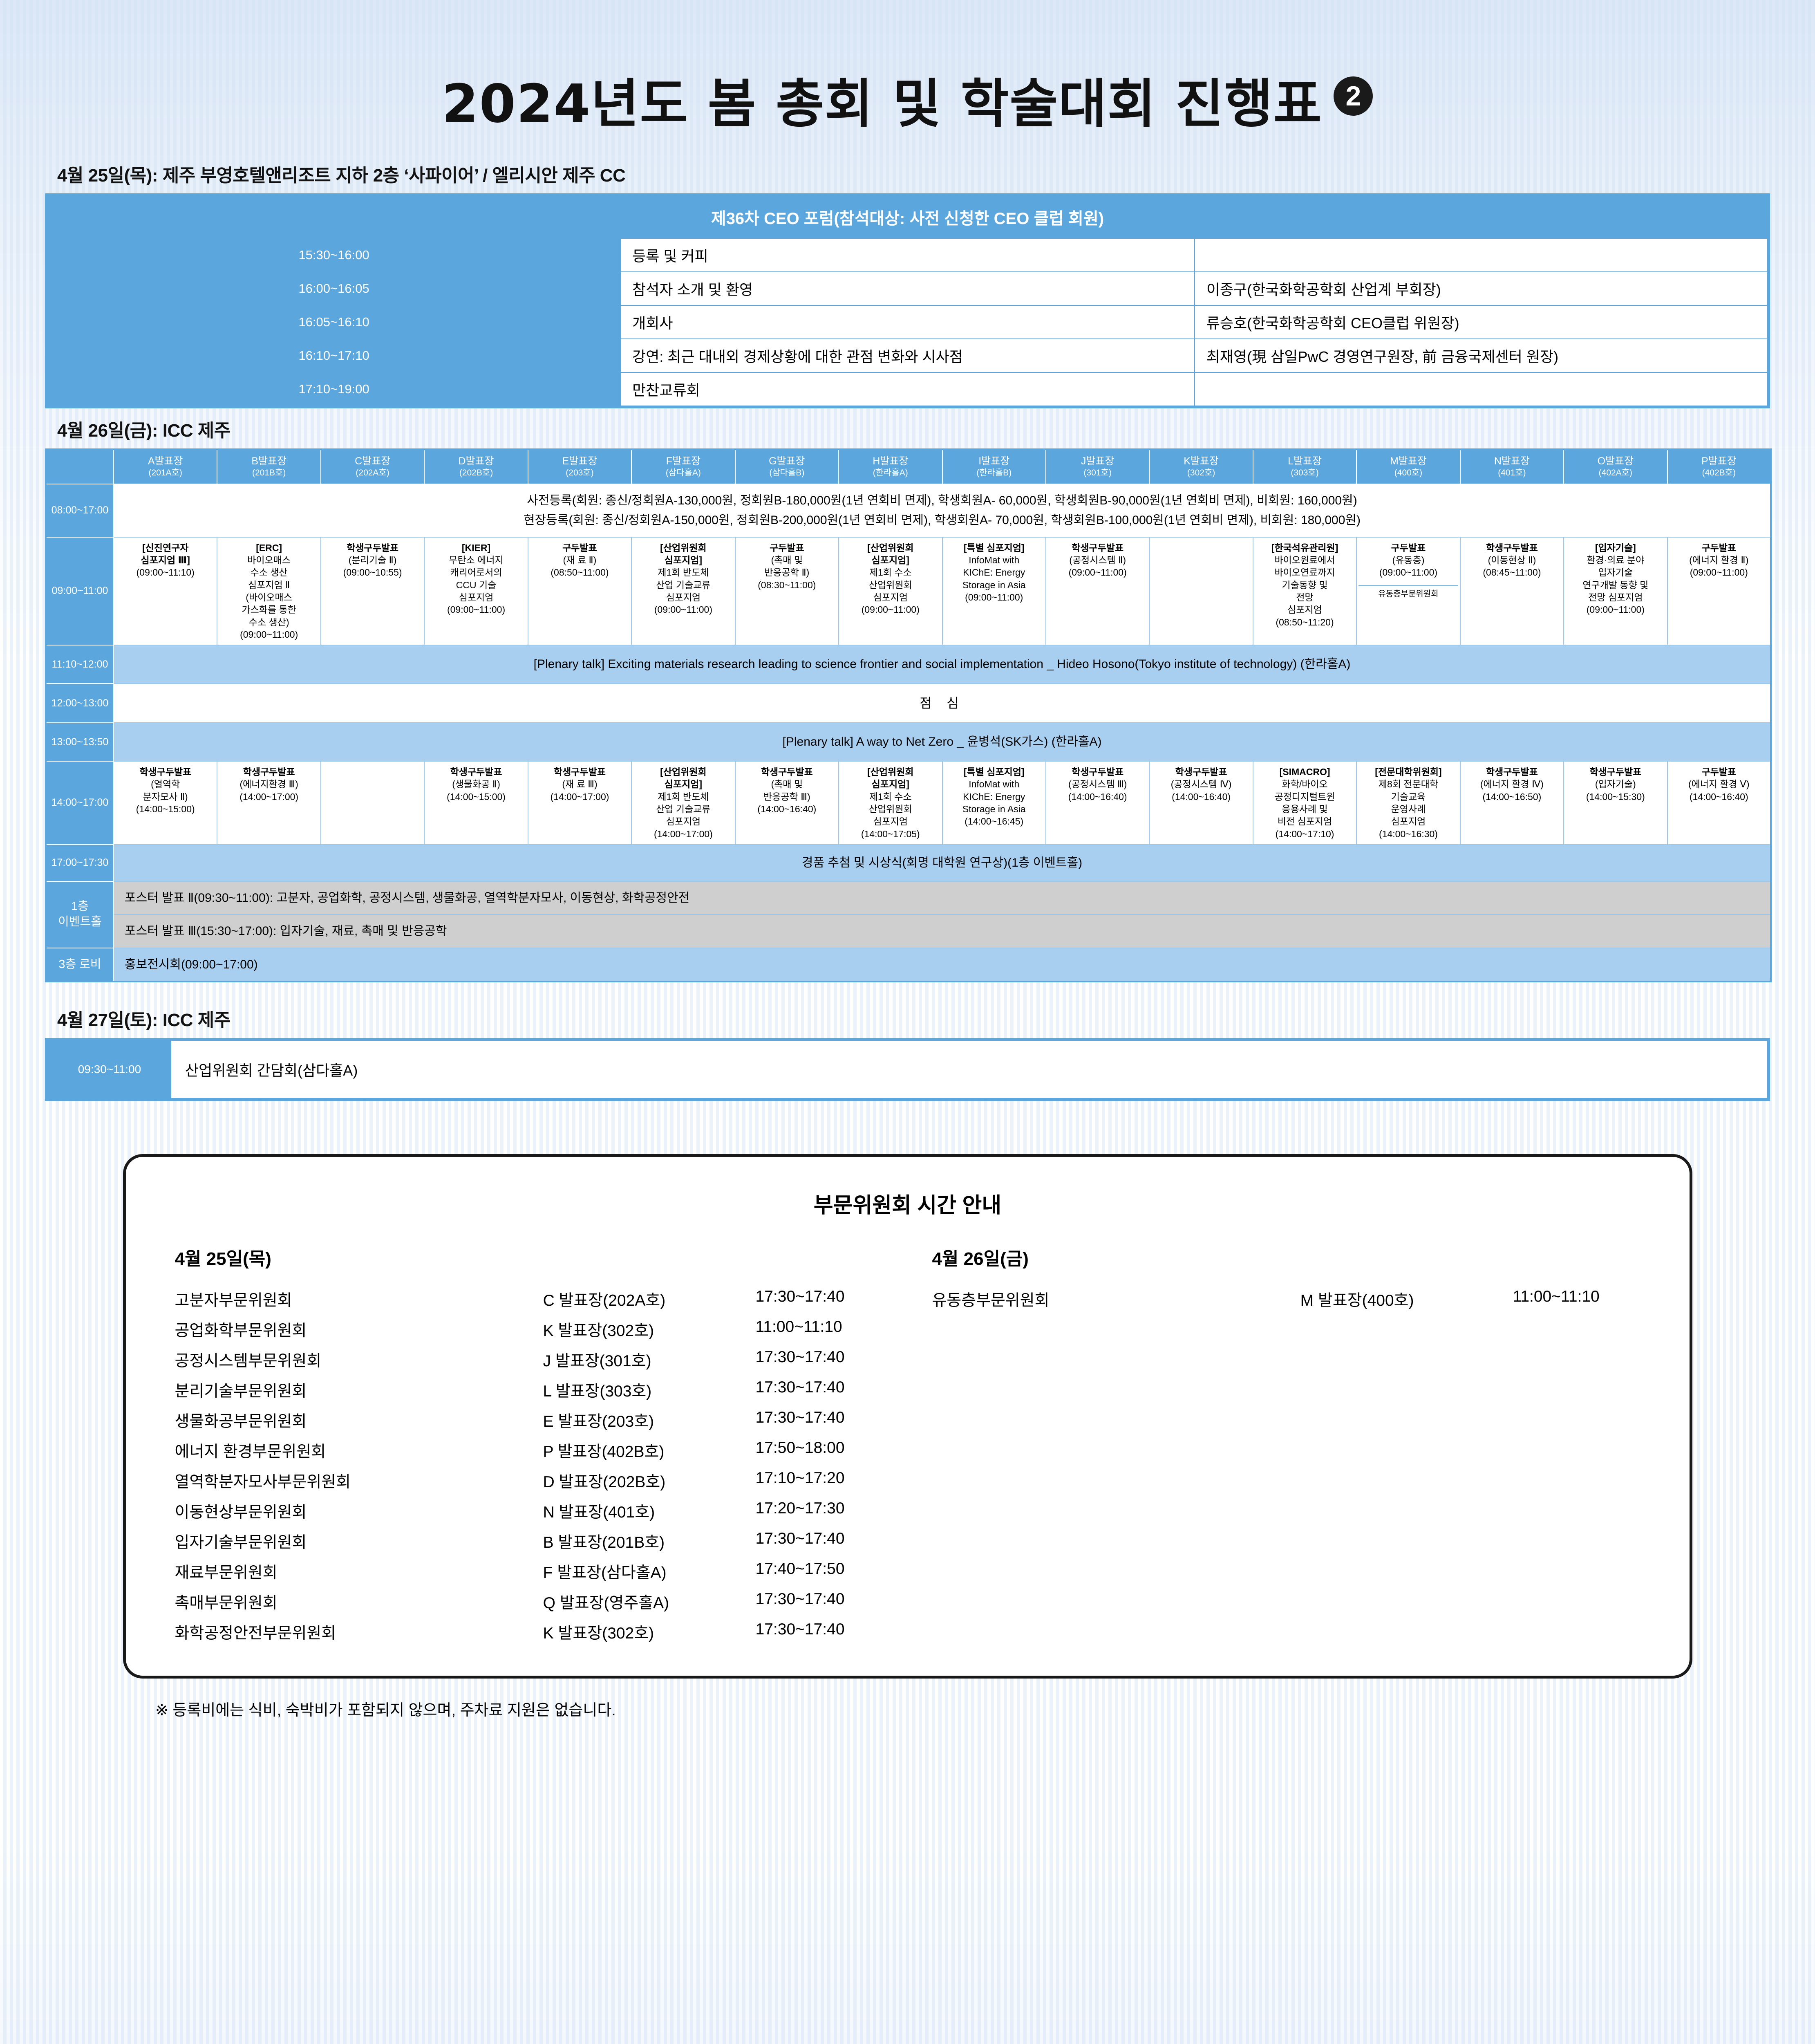  I want to click on session-title: [KIER], so click(476, 548).